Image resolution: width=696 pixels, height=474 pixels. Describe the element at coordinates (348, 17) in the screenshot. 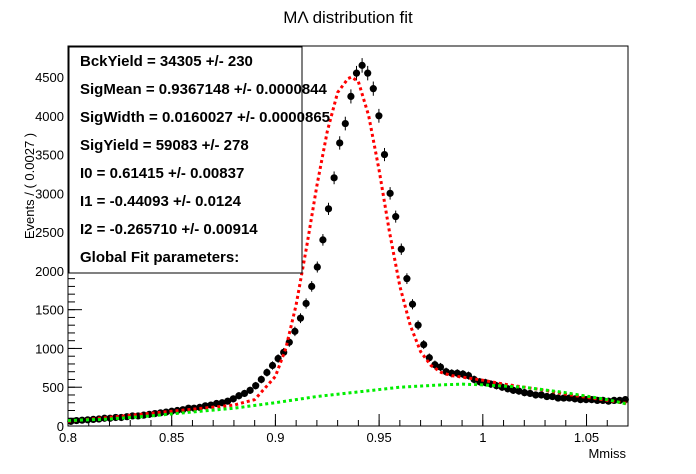

I see `chart-title: MΛ distribution fit` at that location.